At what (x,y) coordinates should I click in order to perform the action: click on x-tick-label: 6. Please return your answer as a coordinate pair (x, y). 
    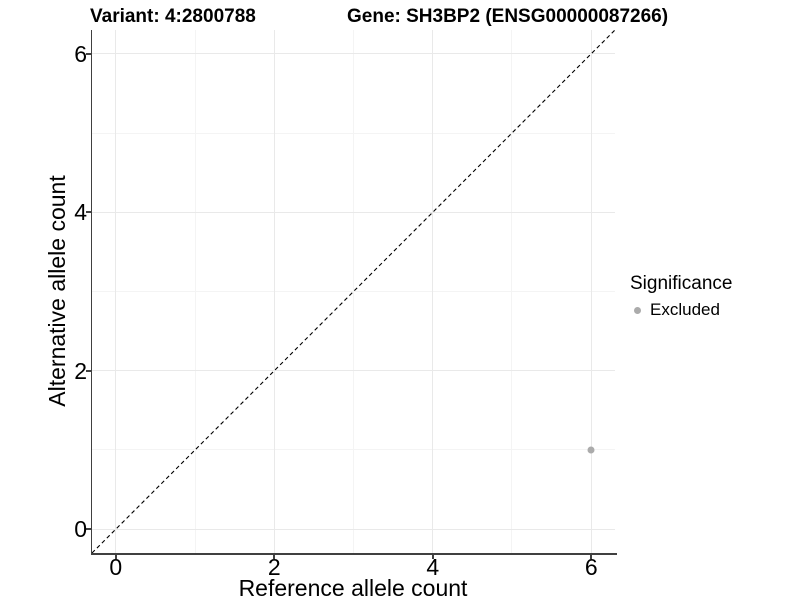
    Looking at the image, I should click on (591, 567).